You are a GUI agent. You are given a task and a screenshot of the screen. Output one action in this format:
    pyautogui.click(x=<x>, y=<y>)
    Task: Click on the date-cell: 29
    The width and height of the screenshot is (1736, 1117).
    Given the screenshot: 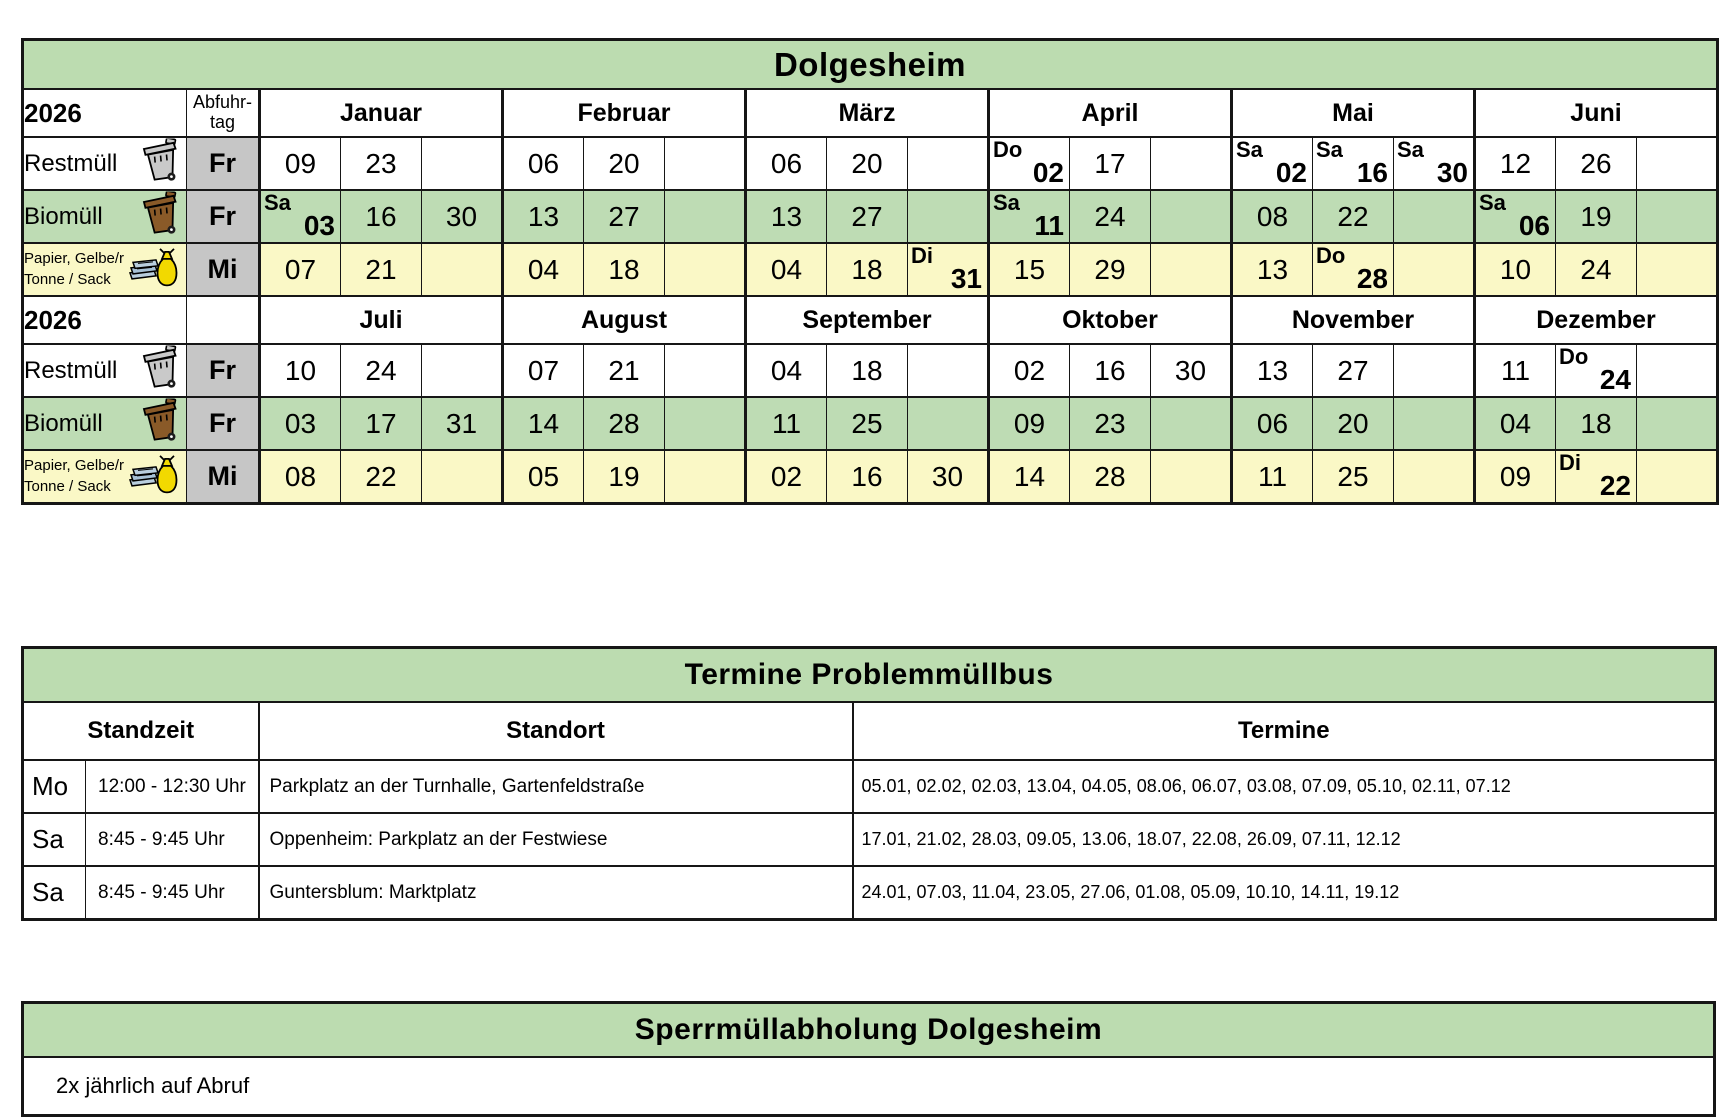 What is the action you would take?
    pyautogui.click(x=1110, y=269)
    